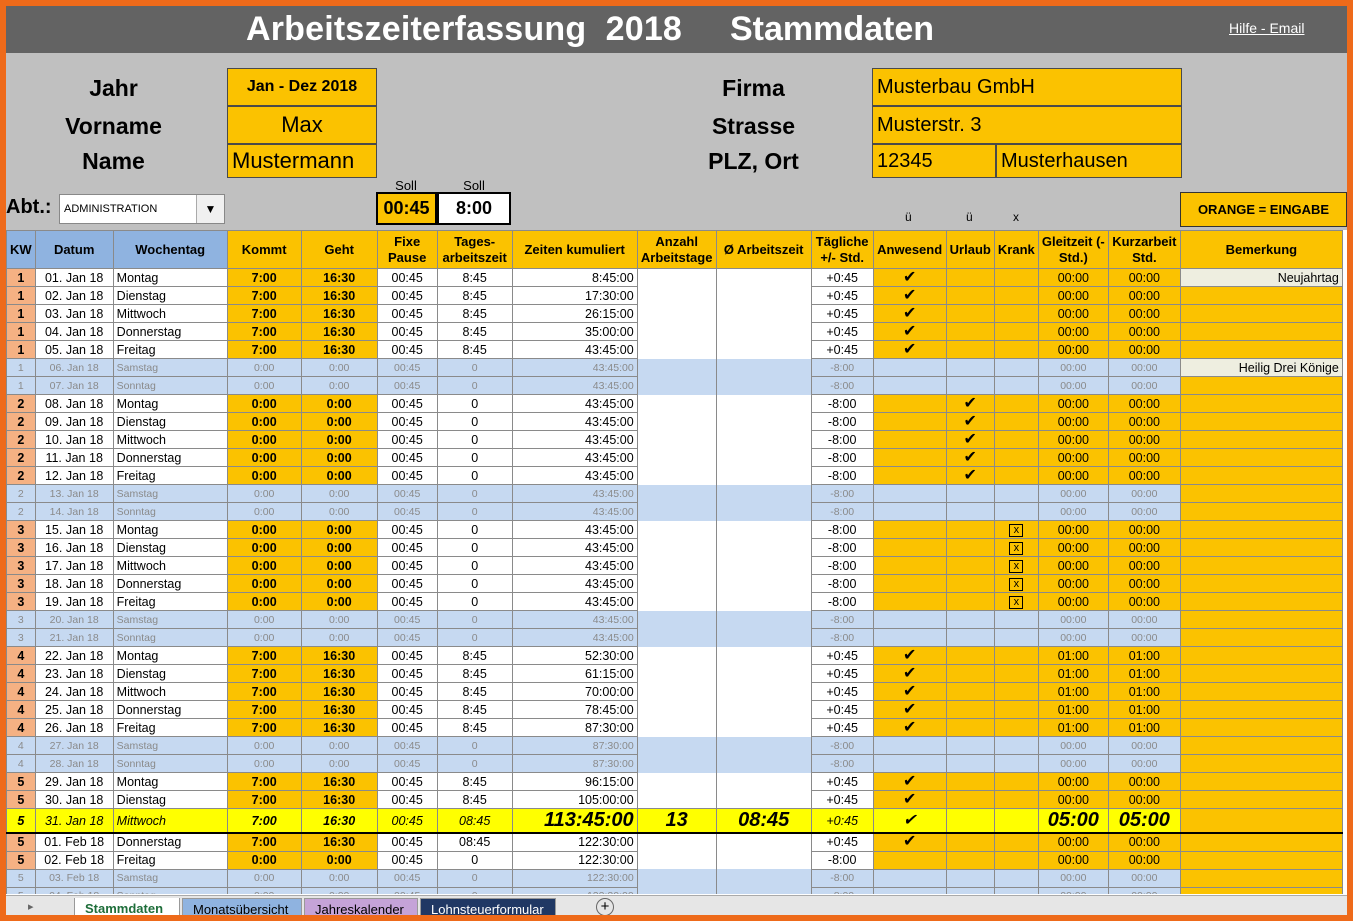 Image resolution: width=1353 pixels, height=921 pixels. Describe the element at coordinates (1073, 691) in the screenshot. I see `gleitzeit-cell: 01:00` at that location.